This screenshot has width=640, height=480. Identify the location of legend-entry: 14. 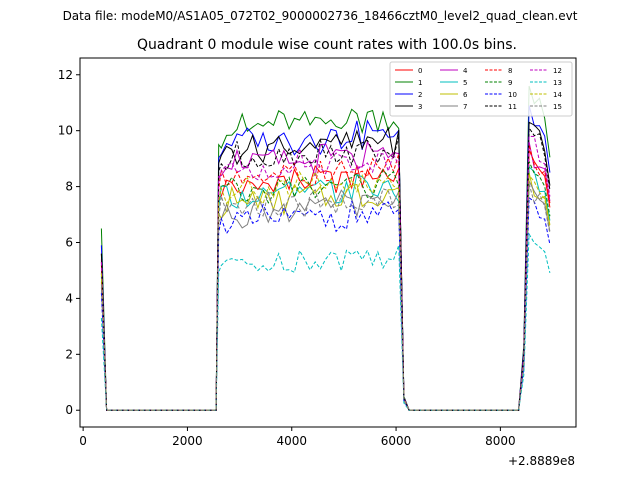
(557, 95).